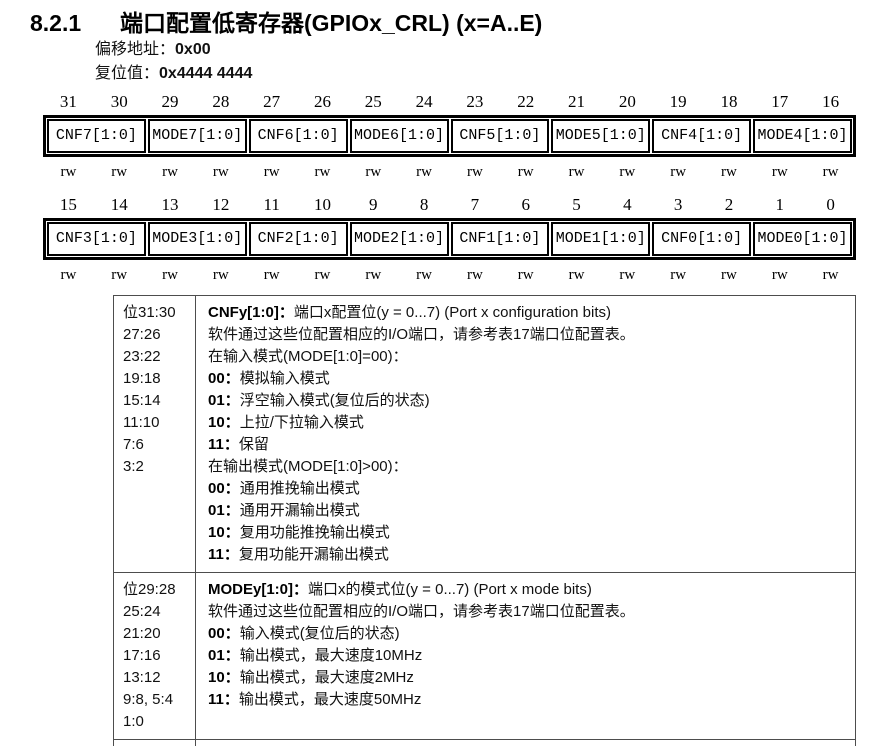  Describe the element at coordinates (322, 204) in the screenshot. I see `bit-number: 10` at that location.